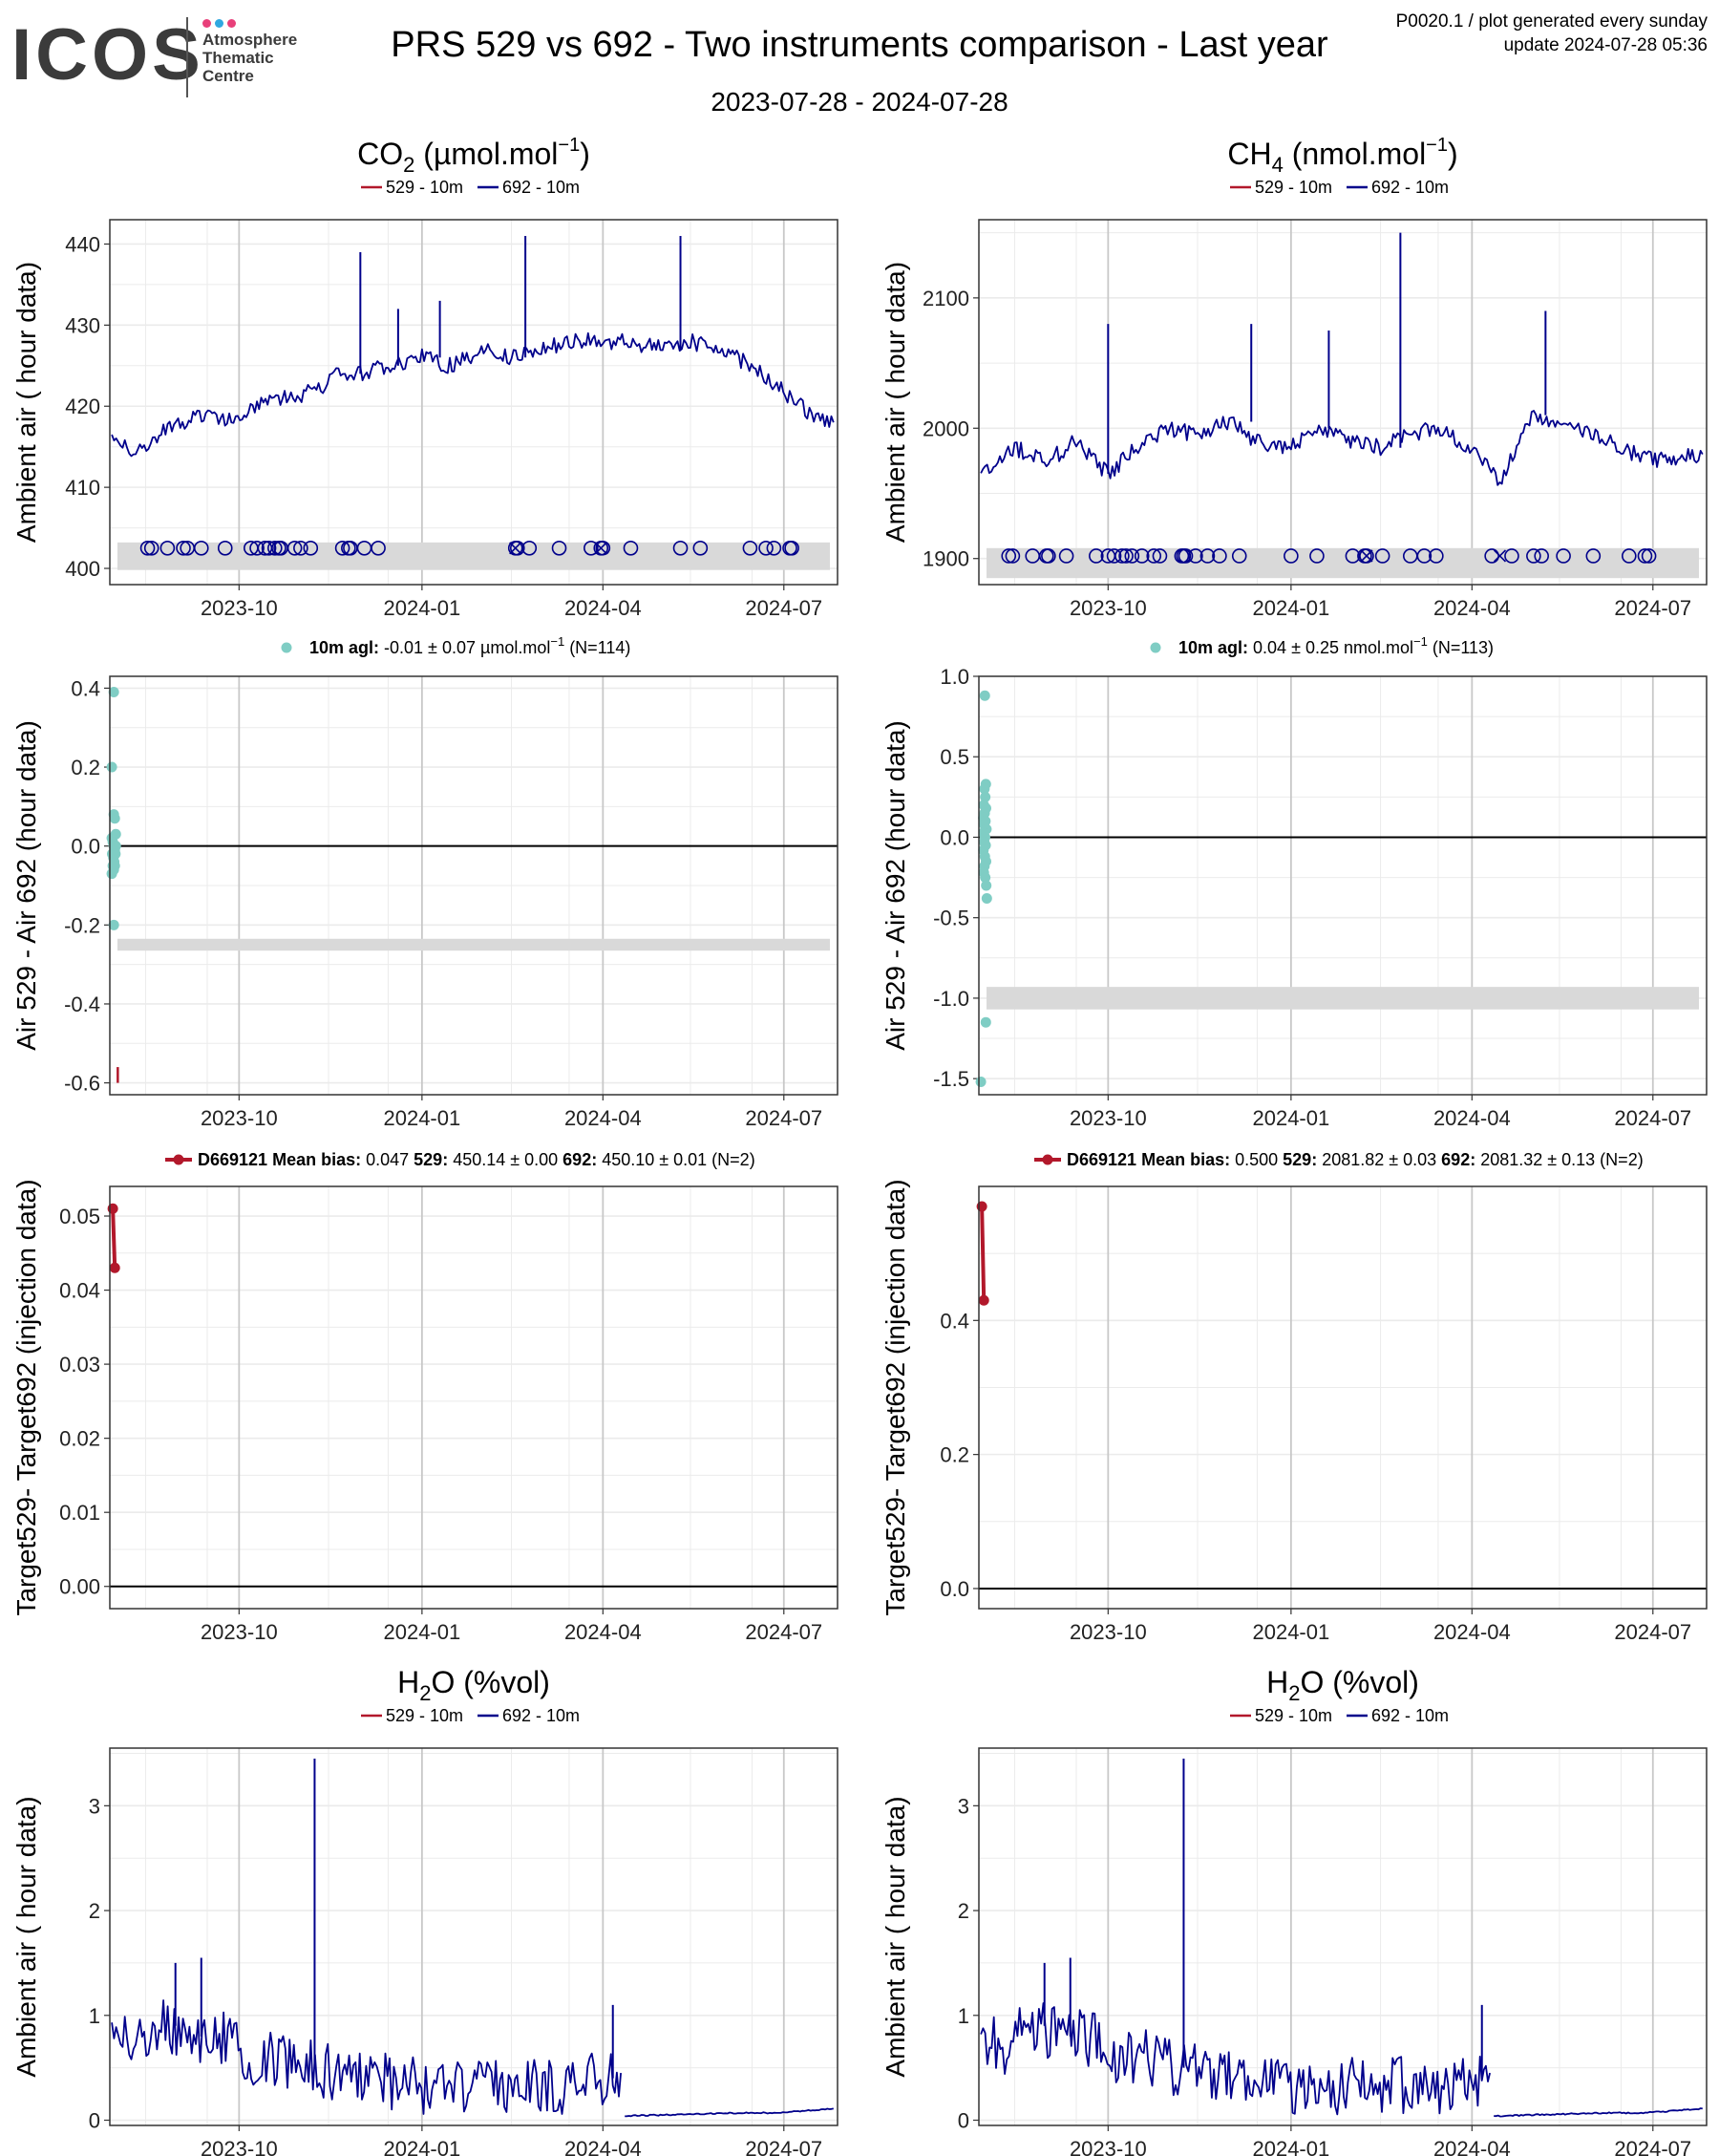  What do you see at coordinates (983, 1253) in the screenshot?
I see `target-line` at bounding box center [983, 1253].